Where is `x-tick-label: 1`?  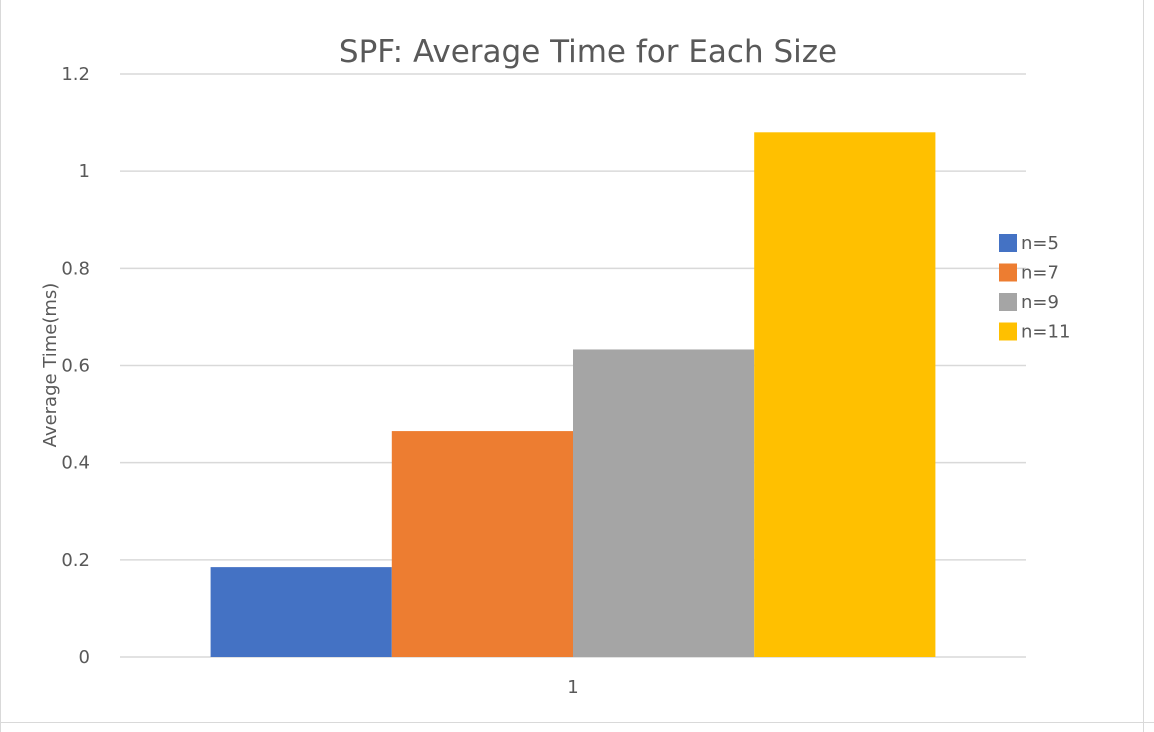
x-tick-label: 1 is located at coordinates (572, 687).